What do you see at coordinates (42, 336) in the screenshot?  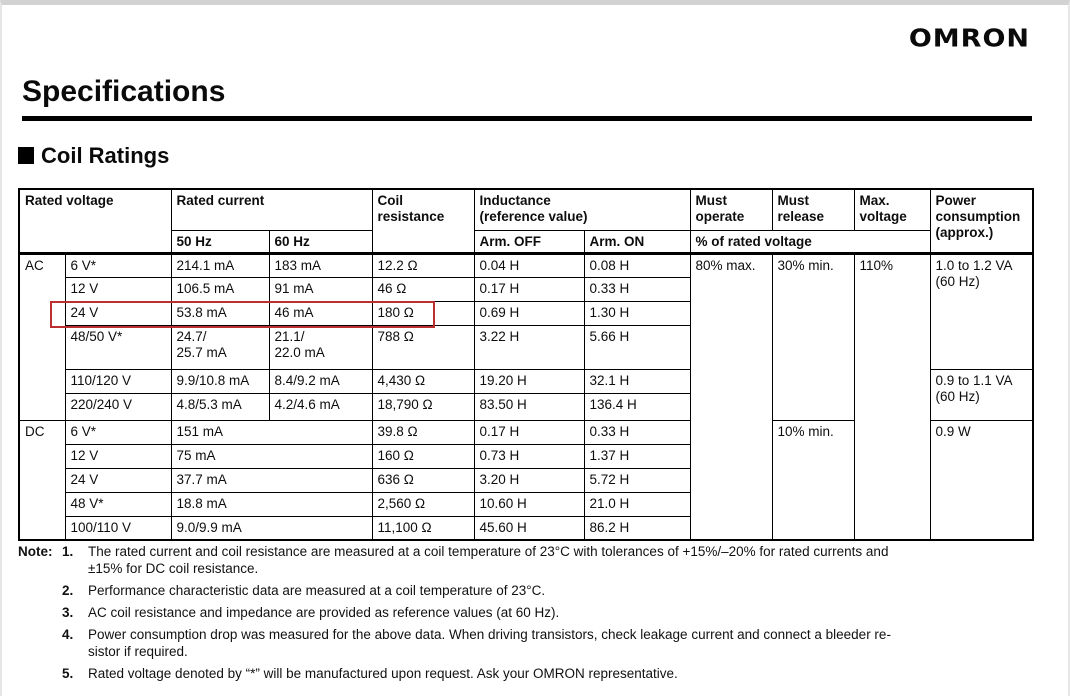 I see `cell-group-ac: AC` at bounding box center [42, 336].